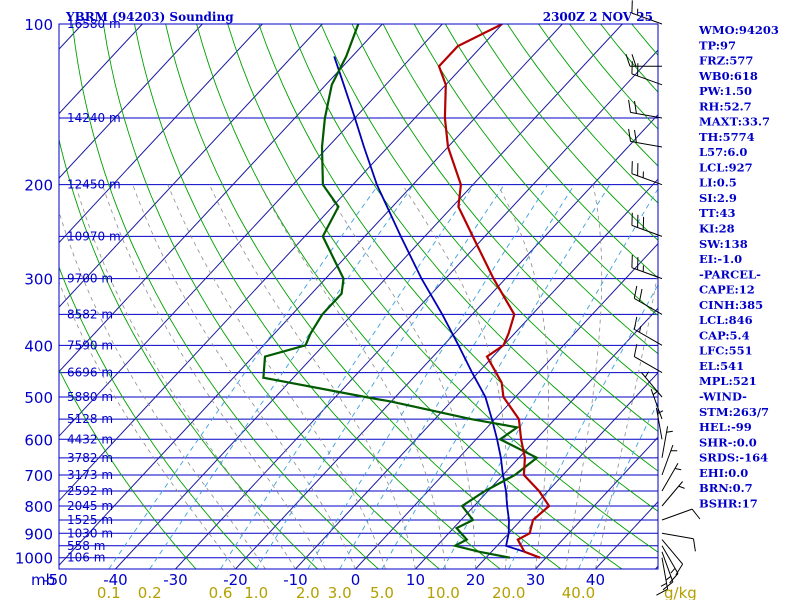  What do you see at coordinates (726, 61) in the screenshot?
I see `index-entry: FRZ:577` at bounding box center [726, 61].